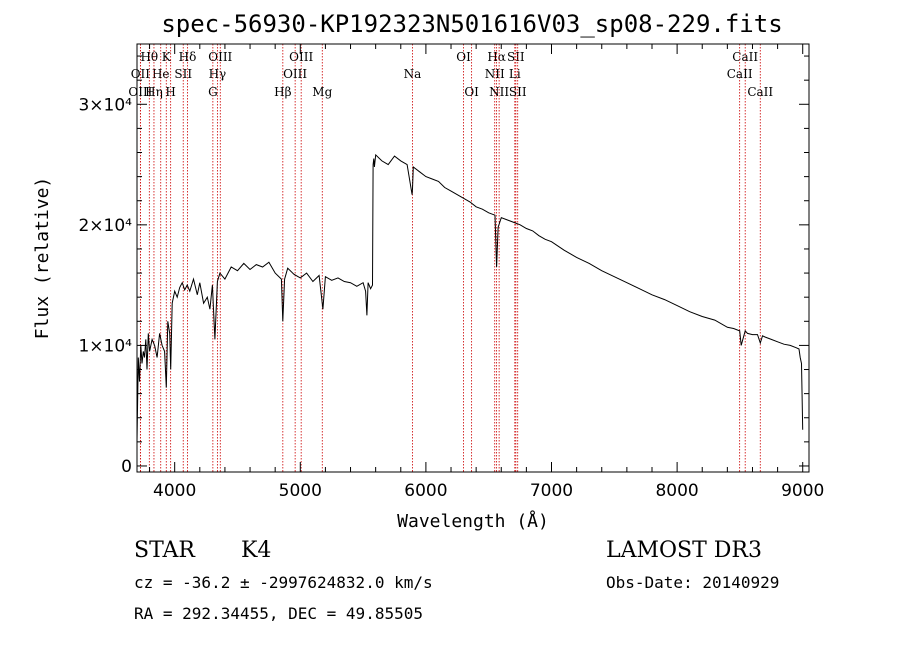  I want to click on line-label: Hδ, so click(188, 57).